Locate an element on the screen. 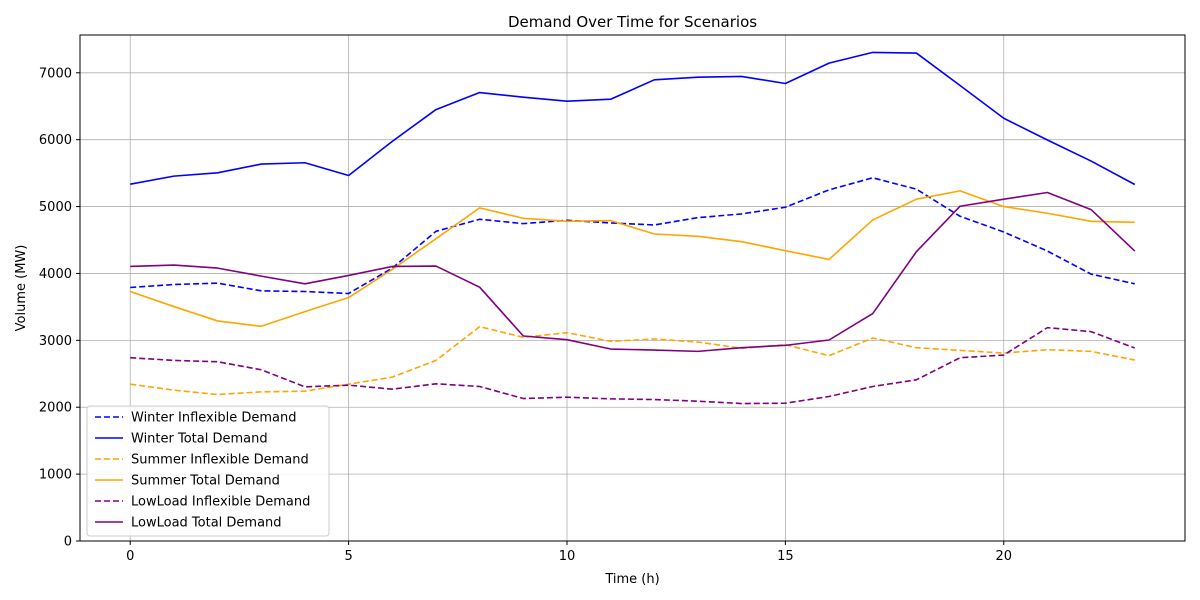  y-tick-label: 5000 is located at coordinates (55, 207).